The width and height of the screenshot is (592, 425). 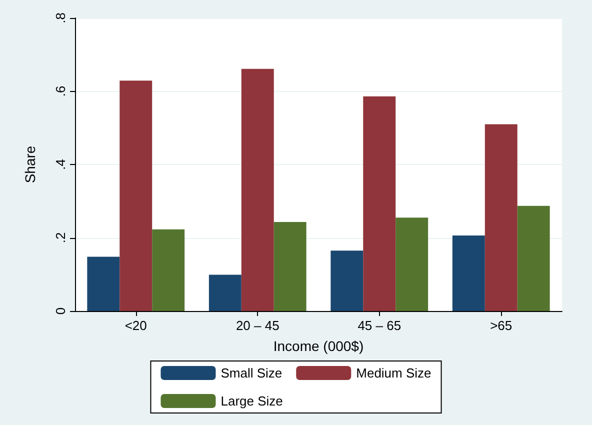 I want to click on y-tick-label: 0, so click(x=60, y=311).